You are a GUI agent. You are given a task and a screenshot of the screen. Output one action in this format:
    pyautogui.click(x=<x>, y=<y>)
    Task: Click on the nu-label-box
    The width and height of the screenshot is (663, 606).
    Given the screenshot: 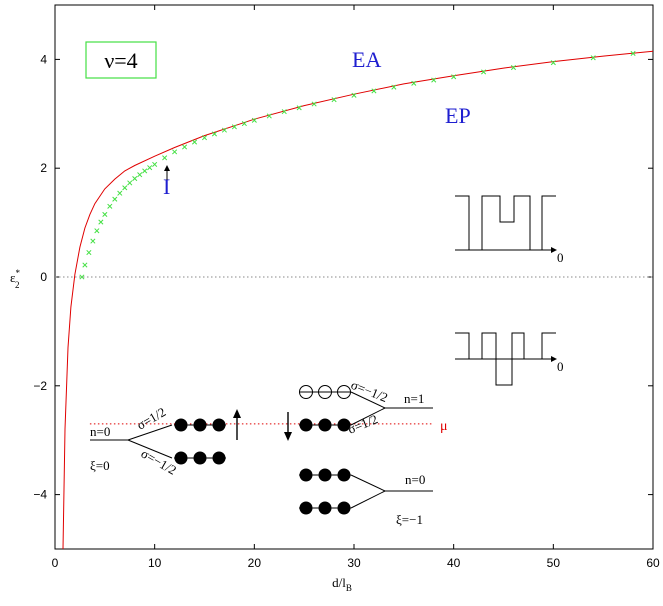 What is the action you would take?
    pyautogui.click(x=121, y=60)
    